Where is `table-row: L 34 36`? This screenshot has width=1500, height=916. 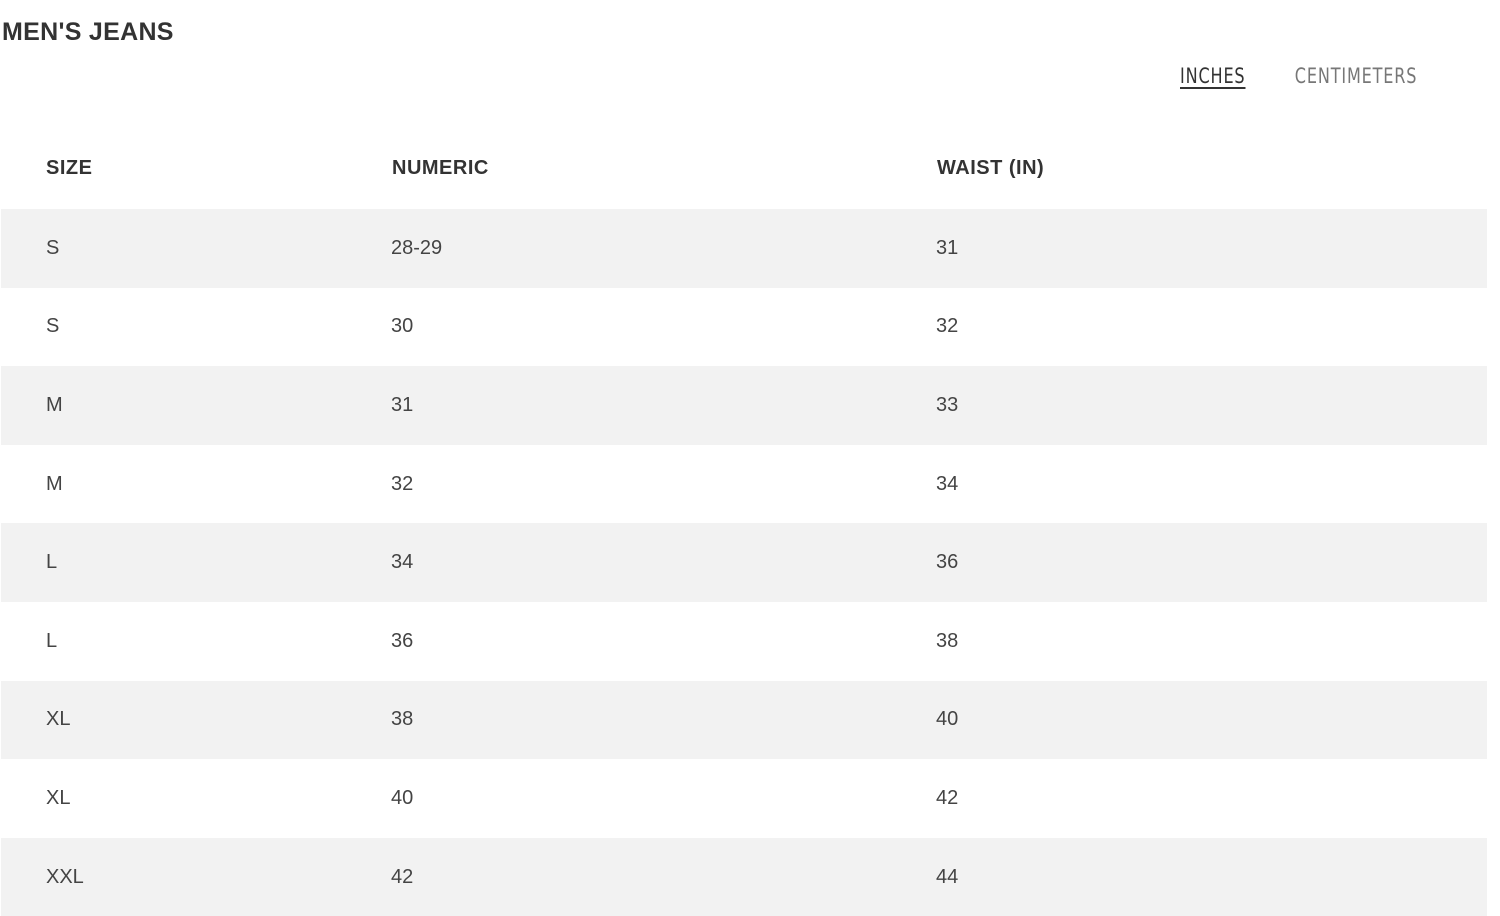 table-row: L 34 36 is located at coordinates (744, 562).